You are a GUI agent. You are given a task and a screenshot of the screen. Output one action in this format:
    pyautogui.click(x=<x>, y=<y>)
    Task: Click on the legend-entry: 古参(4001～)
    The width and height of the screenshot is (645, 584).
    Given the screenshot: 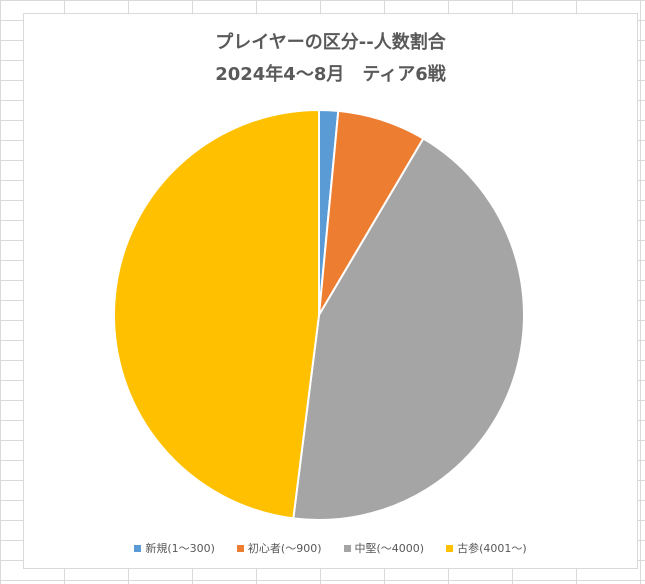 What is the action you would take?
    pyautogui.click(x=486, y=548)
    